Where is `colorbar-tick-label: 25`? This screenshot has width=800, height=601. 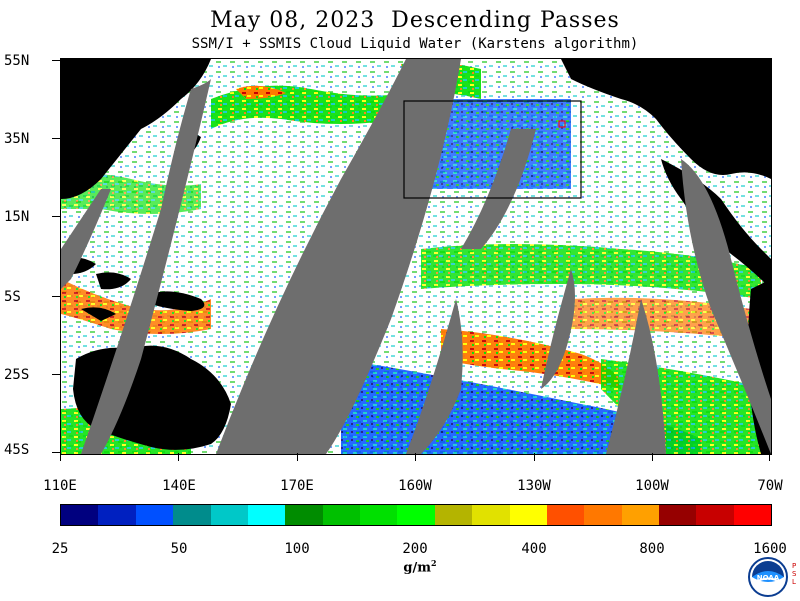
colorbar-tick-label: 25 is located at coordinates (60, 549).